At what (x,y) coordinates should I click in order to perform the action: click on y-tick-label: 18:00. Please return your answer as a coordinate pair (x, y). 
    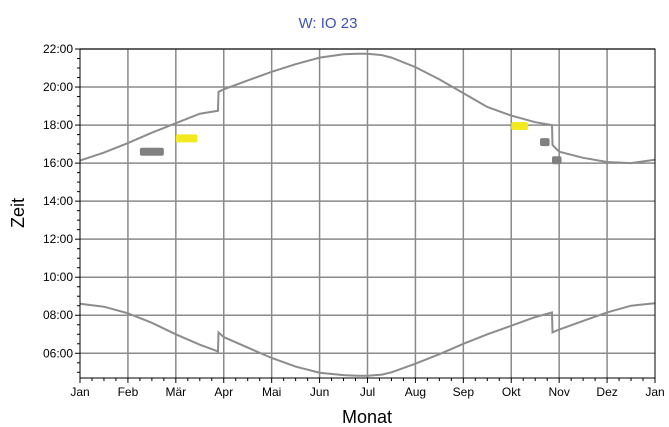
    Looking at the image, I should click on (58, 125).